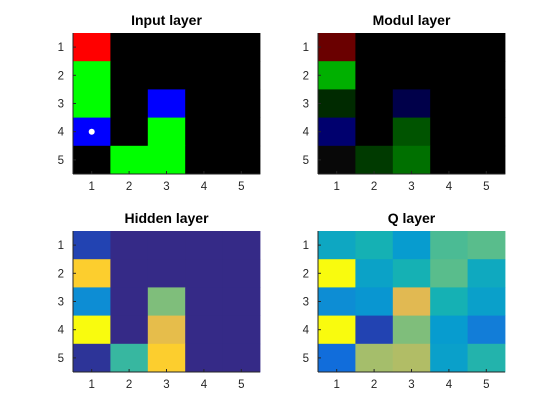 Image resolution: width=560 pixels, height=420 pixels. Describe the element at coordinates (412, 20) in the screenshot. I see `panel-title: Modul layer` at that location.